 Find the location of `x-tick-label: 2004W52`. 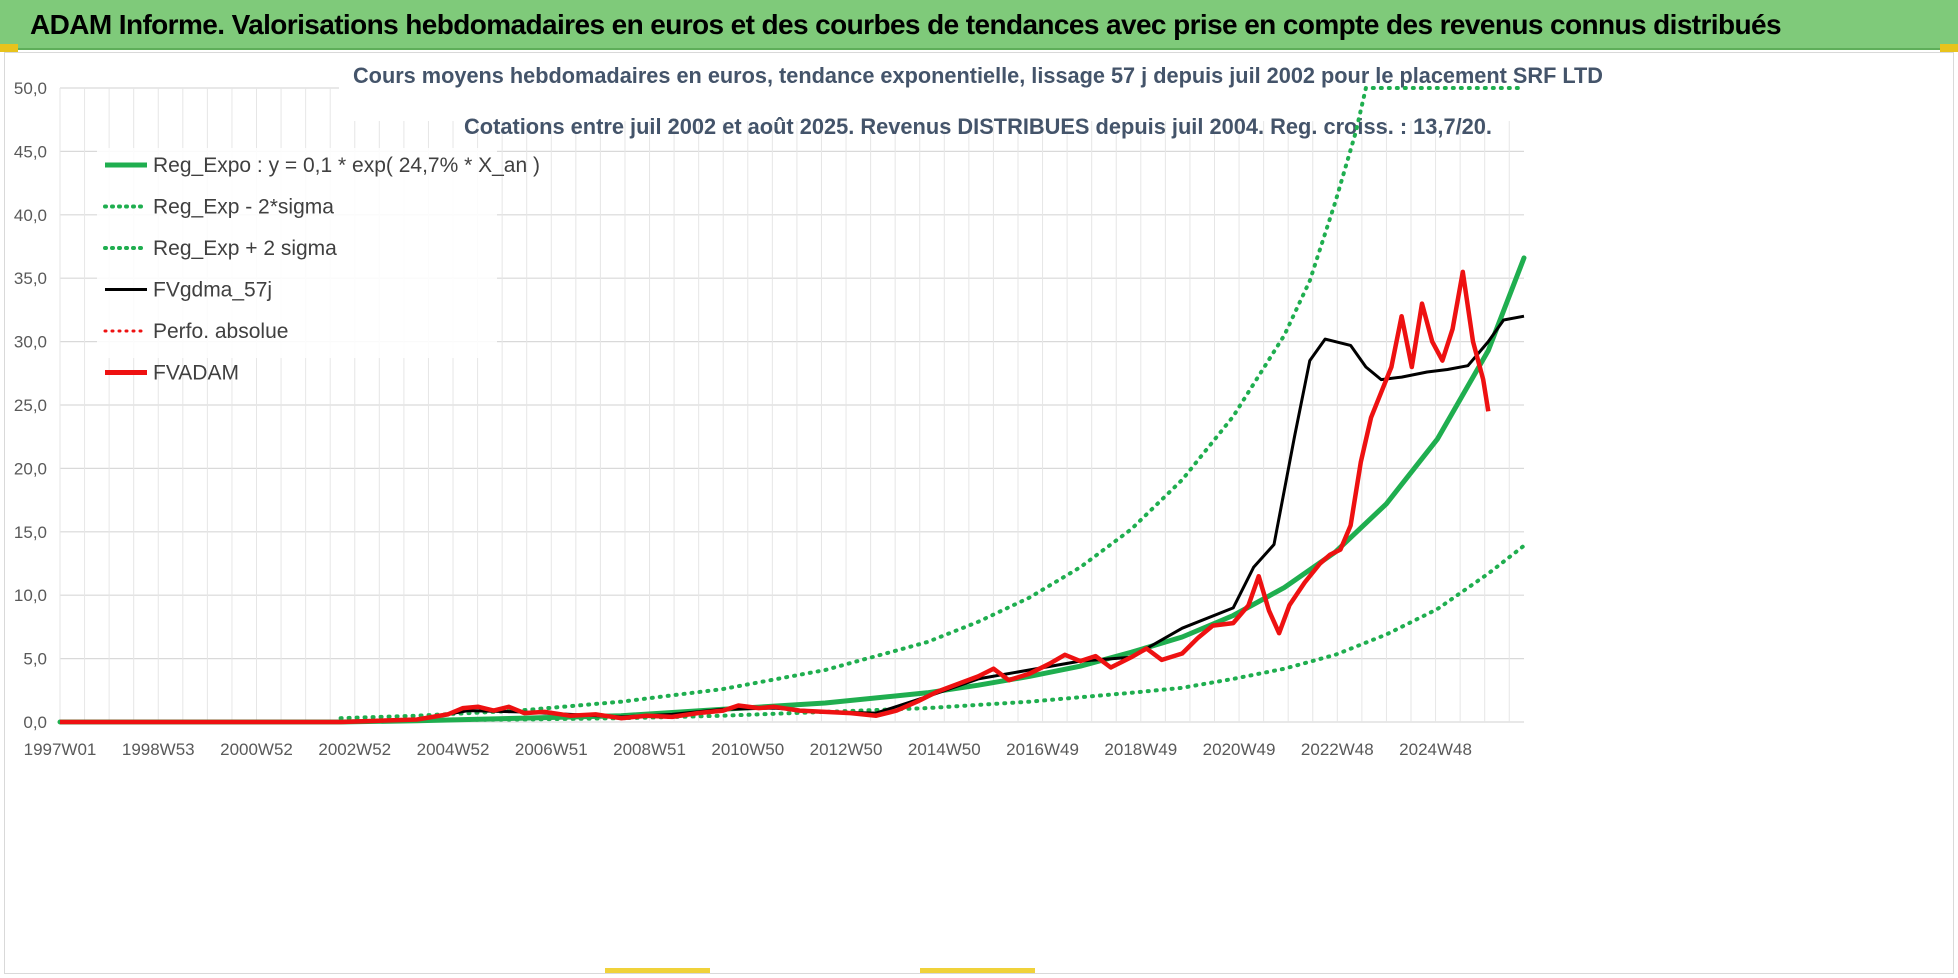

x-tick-label: 2004W52 is located at coordinates (453, 749).